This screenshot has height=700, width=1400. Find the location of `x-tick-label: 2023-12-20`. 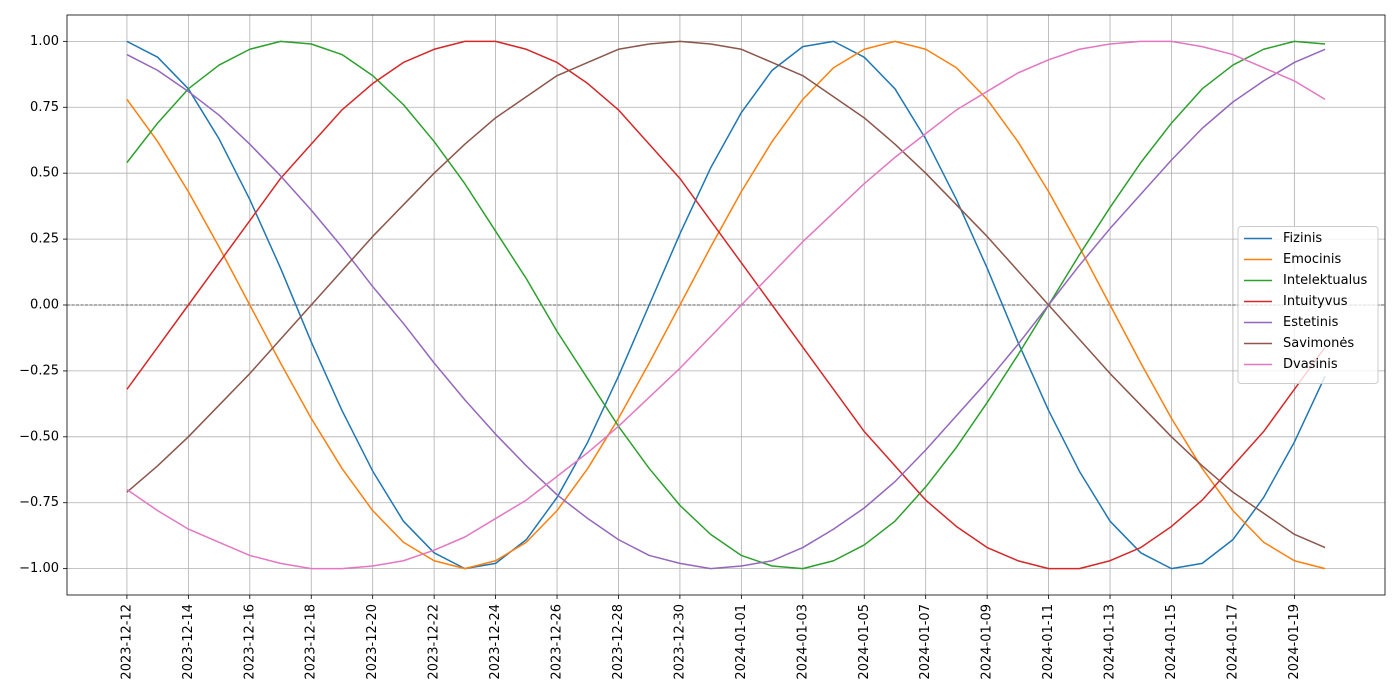

x-tick-label: 2023-12-20 is located at coordinates (372, 642).